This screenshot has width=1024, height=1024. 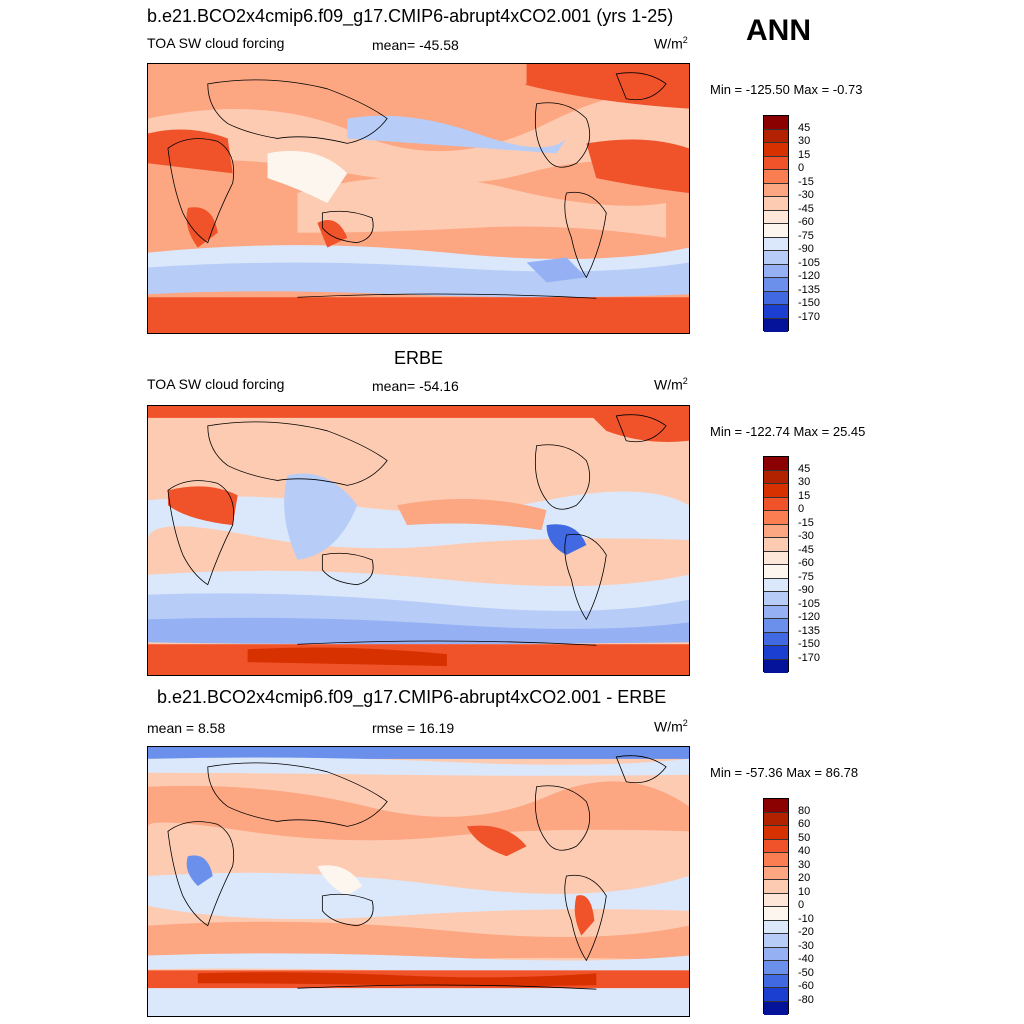 What do you see at coordinates (806, 972) in the screenshot?
I see `colorbar-tick-label: -50` at bounding box center [806, 972].